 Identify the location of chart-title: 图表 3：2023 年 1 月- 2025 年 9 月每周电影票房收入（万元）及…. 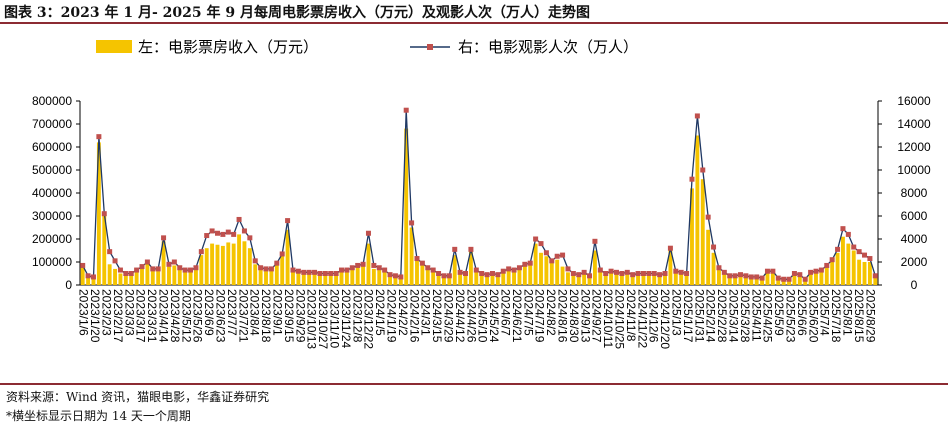
(297, 13).